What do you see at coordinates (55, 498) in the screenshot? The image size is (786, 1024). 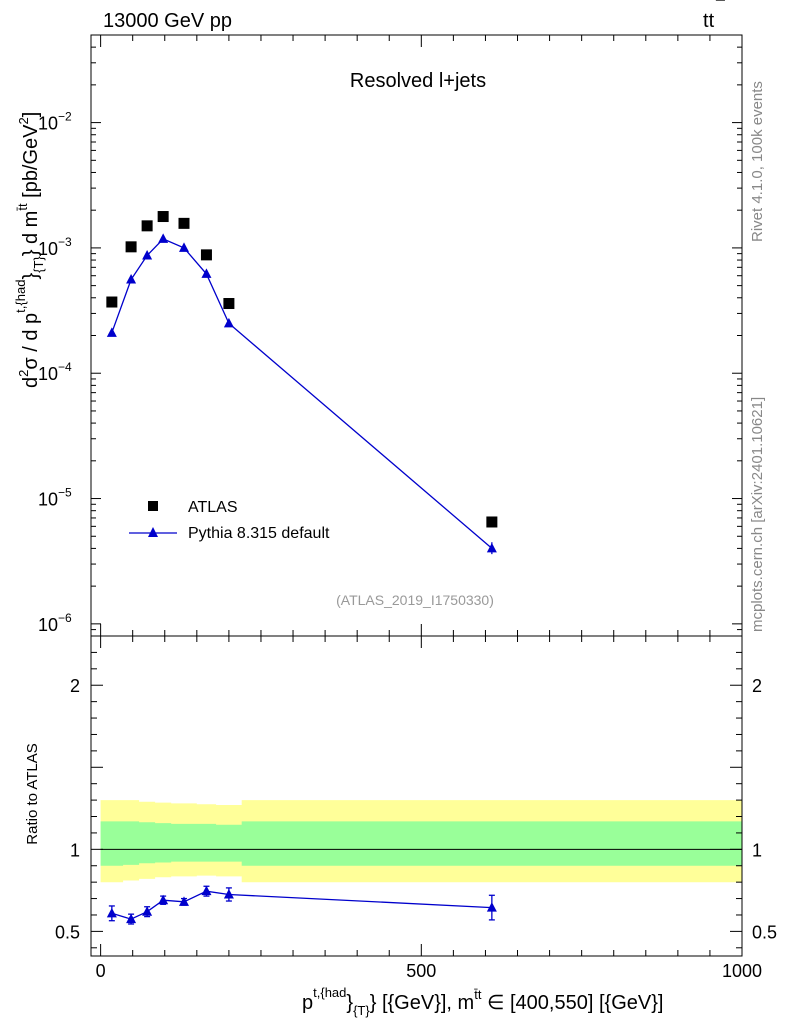 I see `top-y-tick-label: 10⁻⁵` at bounding box center [55, 498].